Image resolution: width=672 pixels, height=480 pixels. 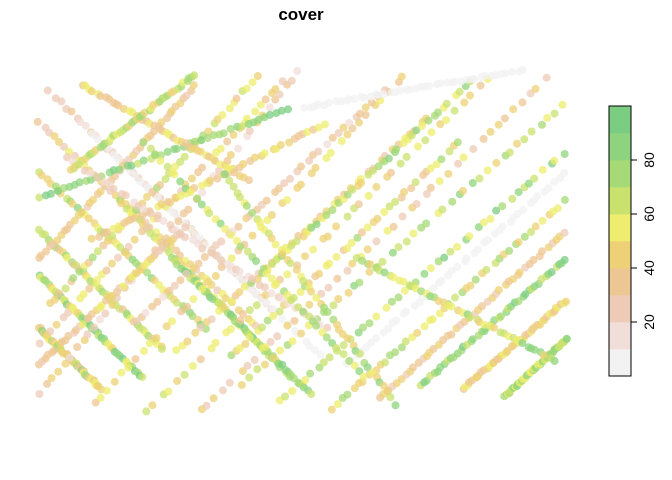 I want to click on legend-color-swatch, so click(x=620, y=282).